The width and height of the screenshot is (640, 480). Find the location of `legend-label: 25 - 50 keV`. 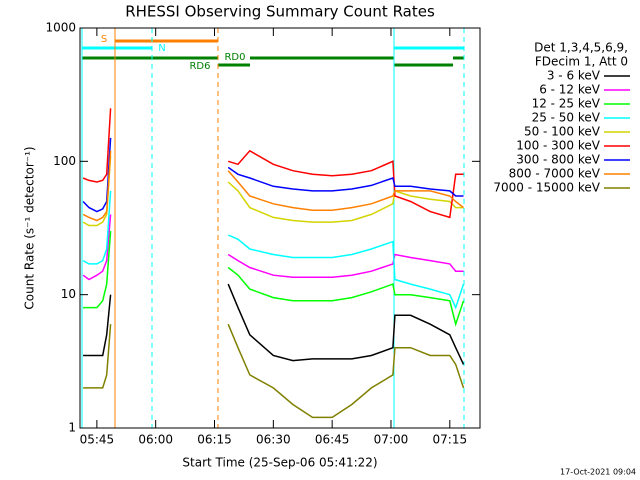

legend-label: 25 - 50 keV is located at coordinates (566, 118).